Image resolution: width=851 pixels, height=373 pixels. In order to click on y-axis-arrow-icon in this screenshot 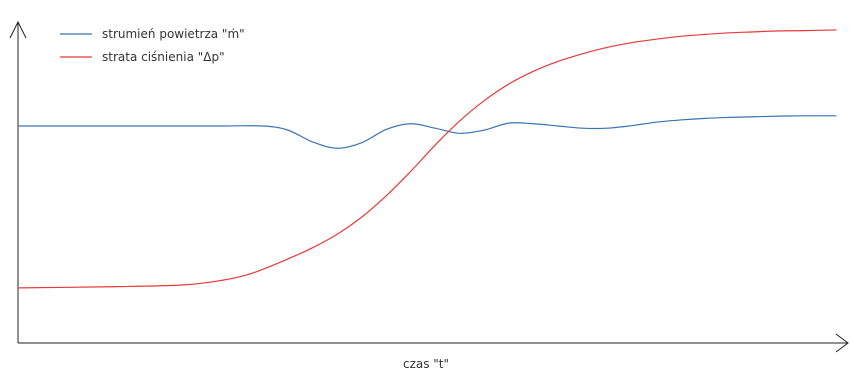, I will do `click(18, 29)`.